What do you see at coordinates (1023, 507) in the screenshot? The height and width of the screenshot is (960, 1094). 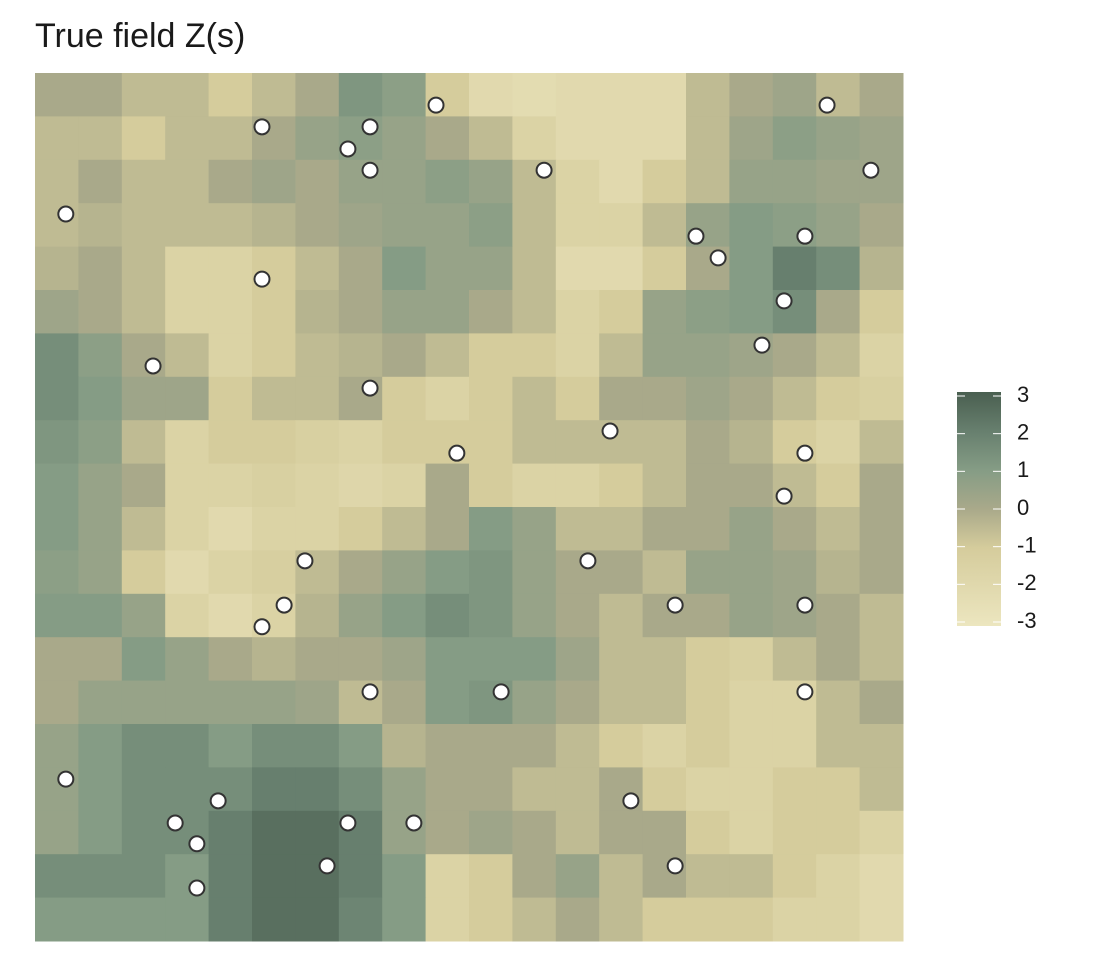 I see `colorbar-label: 0` at bounding box center [1023, 507].